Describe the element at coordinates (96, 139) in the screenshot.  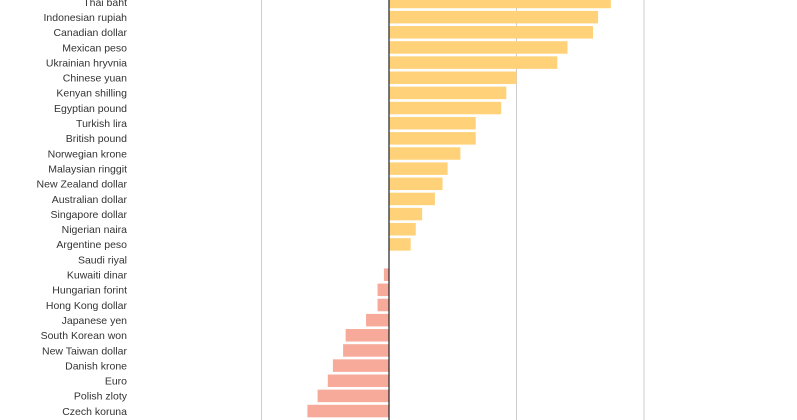
I see `category-label: British pound` at that location.